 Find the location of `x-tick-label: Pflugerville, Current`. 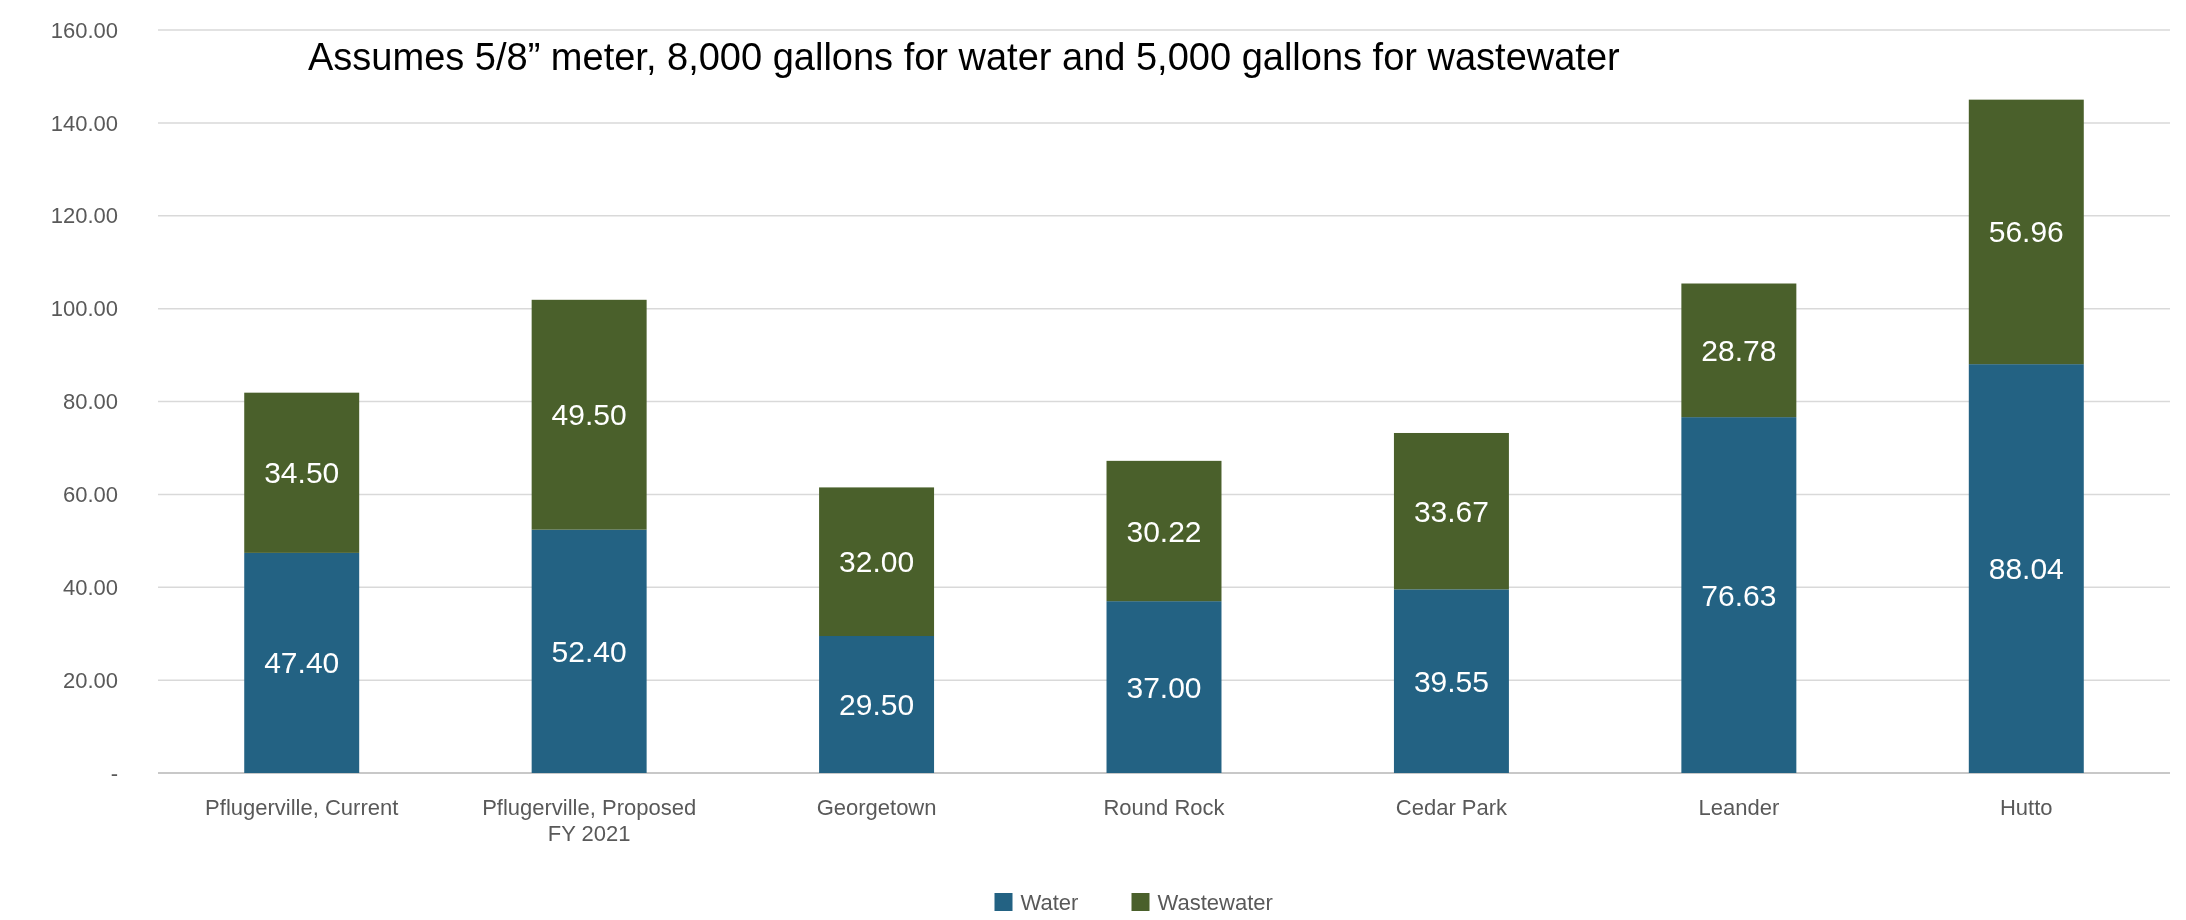

x-tick-label: Pflugerville, Current is located at coordinates (302, 807).